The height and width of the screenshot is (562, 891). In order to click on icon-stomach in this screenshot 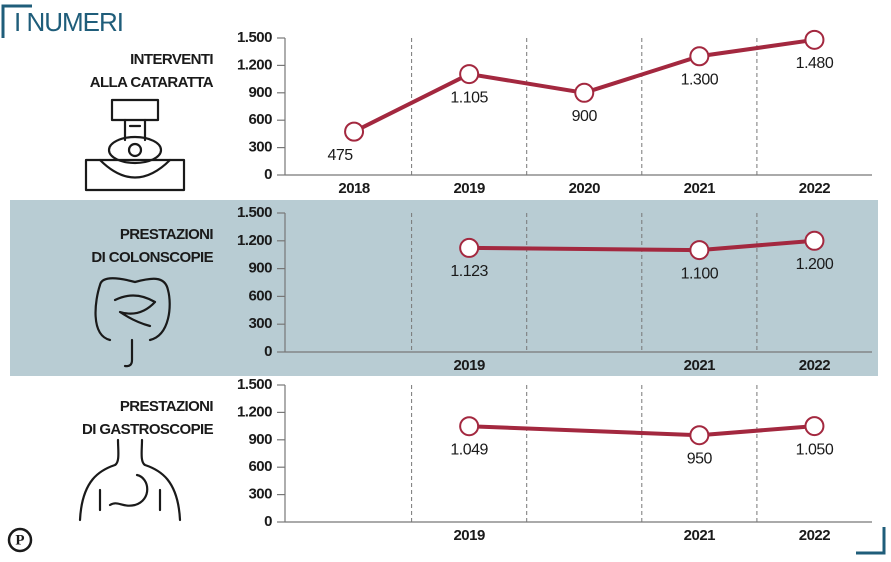, I will do `click(130, 480)`.